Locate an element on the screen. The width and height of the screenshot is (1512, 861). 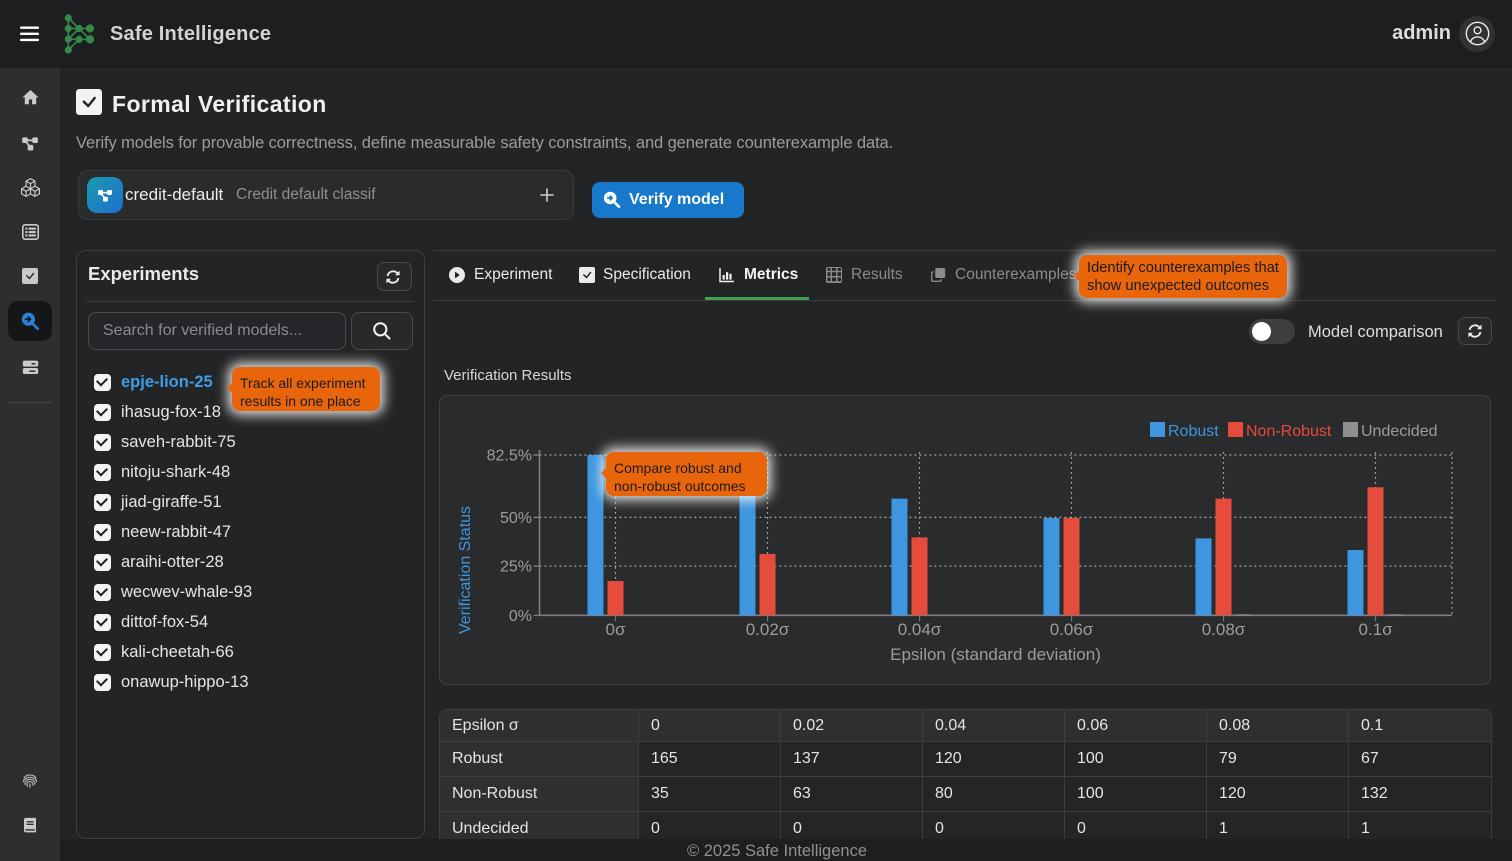
svg-text: Epsilon (standard deviation) is located at coordinates (995, 654).